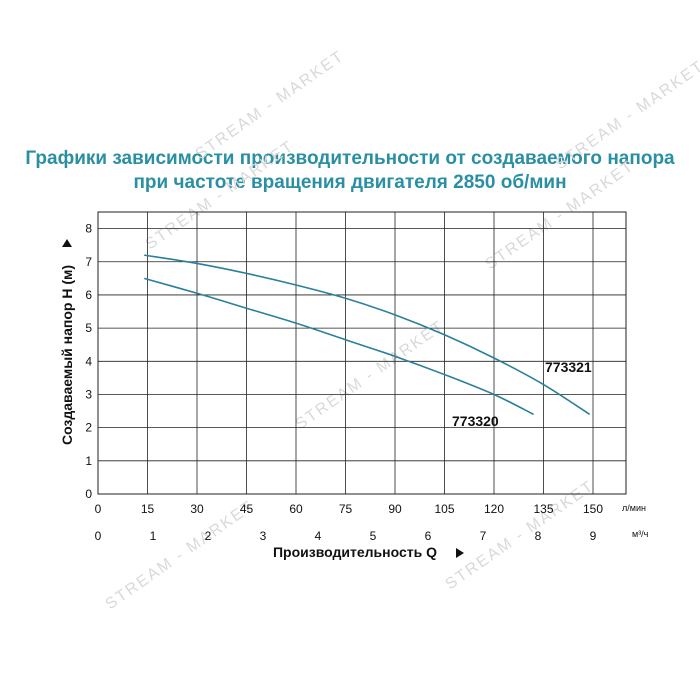  Describe the element at coordinates (428, 536) in the screenshot. I see `x-tick-label-m3h: 6` at that location.